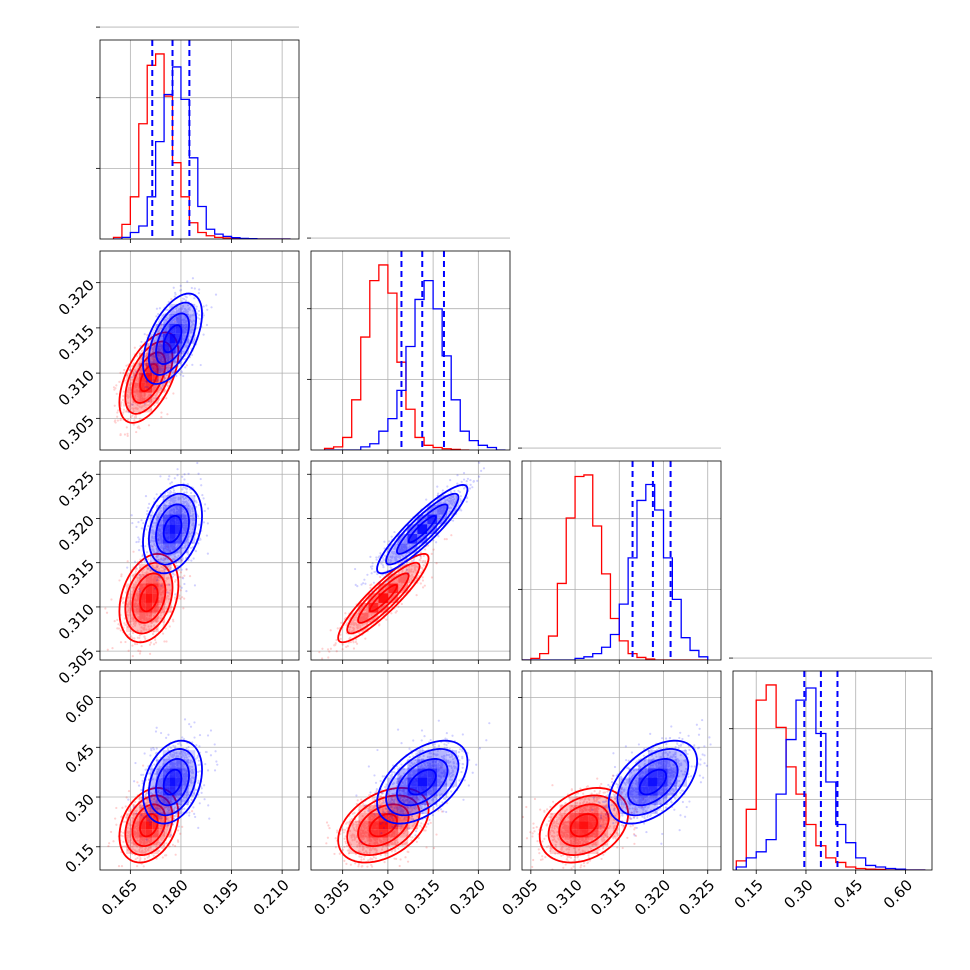 The image size is (970, 970). What do you see at coordinates (76, 489) in the screenshot?
I see `y-tick-label: 0.325` at bounding box center [76, 489].